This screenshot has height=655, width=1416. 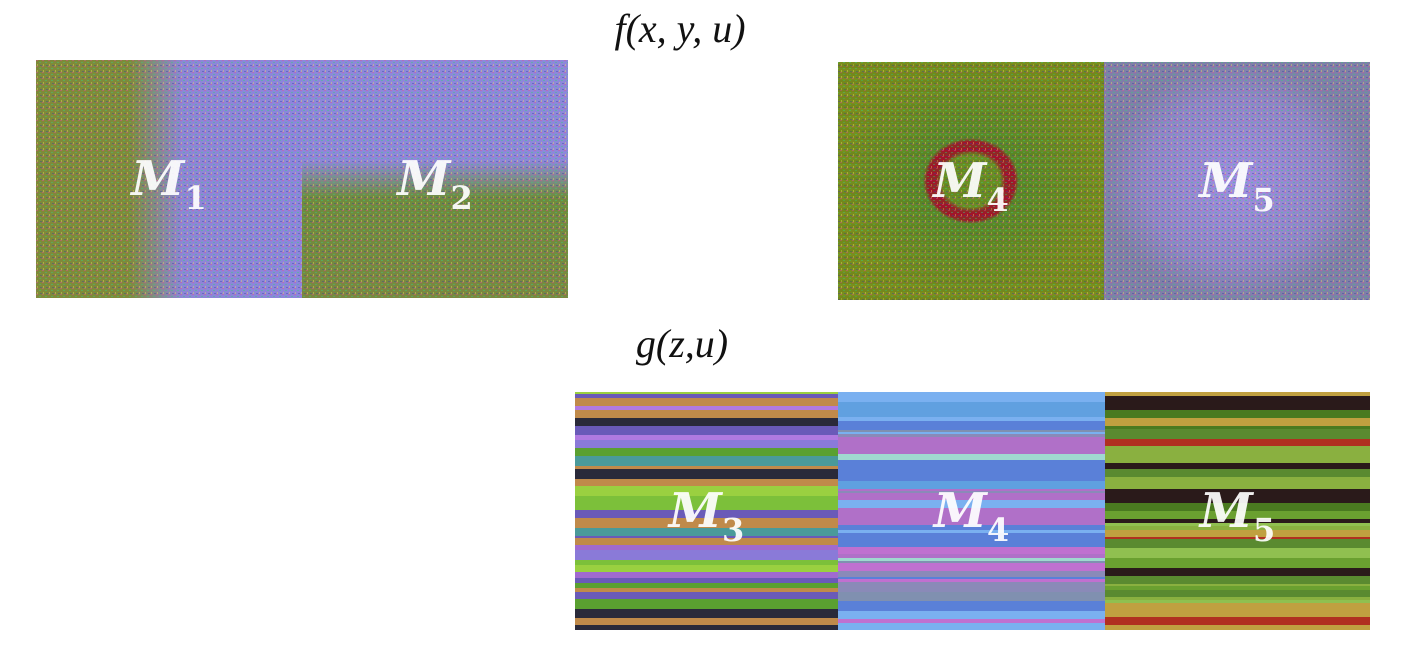 I want to click on bottom-title: g(z,u), so click(x=682, y=343).